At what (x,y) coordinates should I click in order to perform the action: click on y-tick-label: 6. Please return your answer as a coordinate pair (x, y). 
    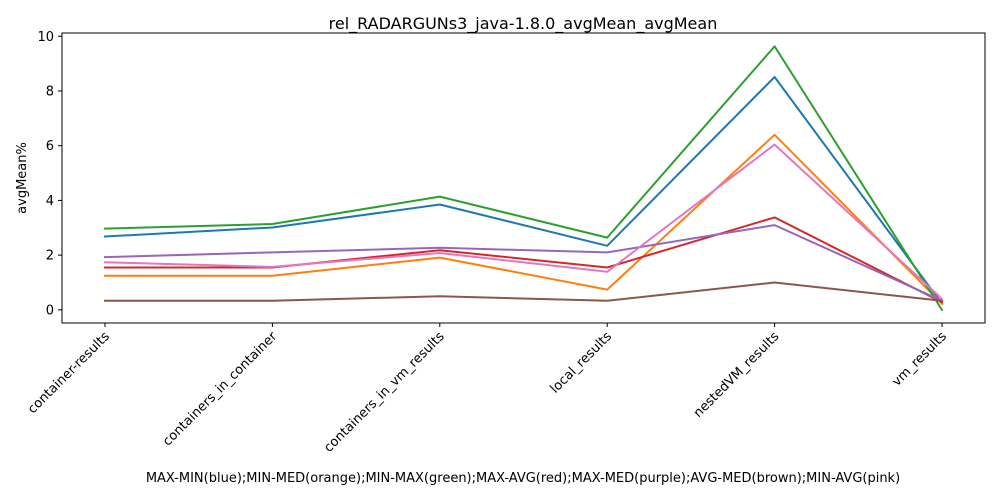
    Looking at the image, I should click on (50, 146).